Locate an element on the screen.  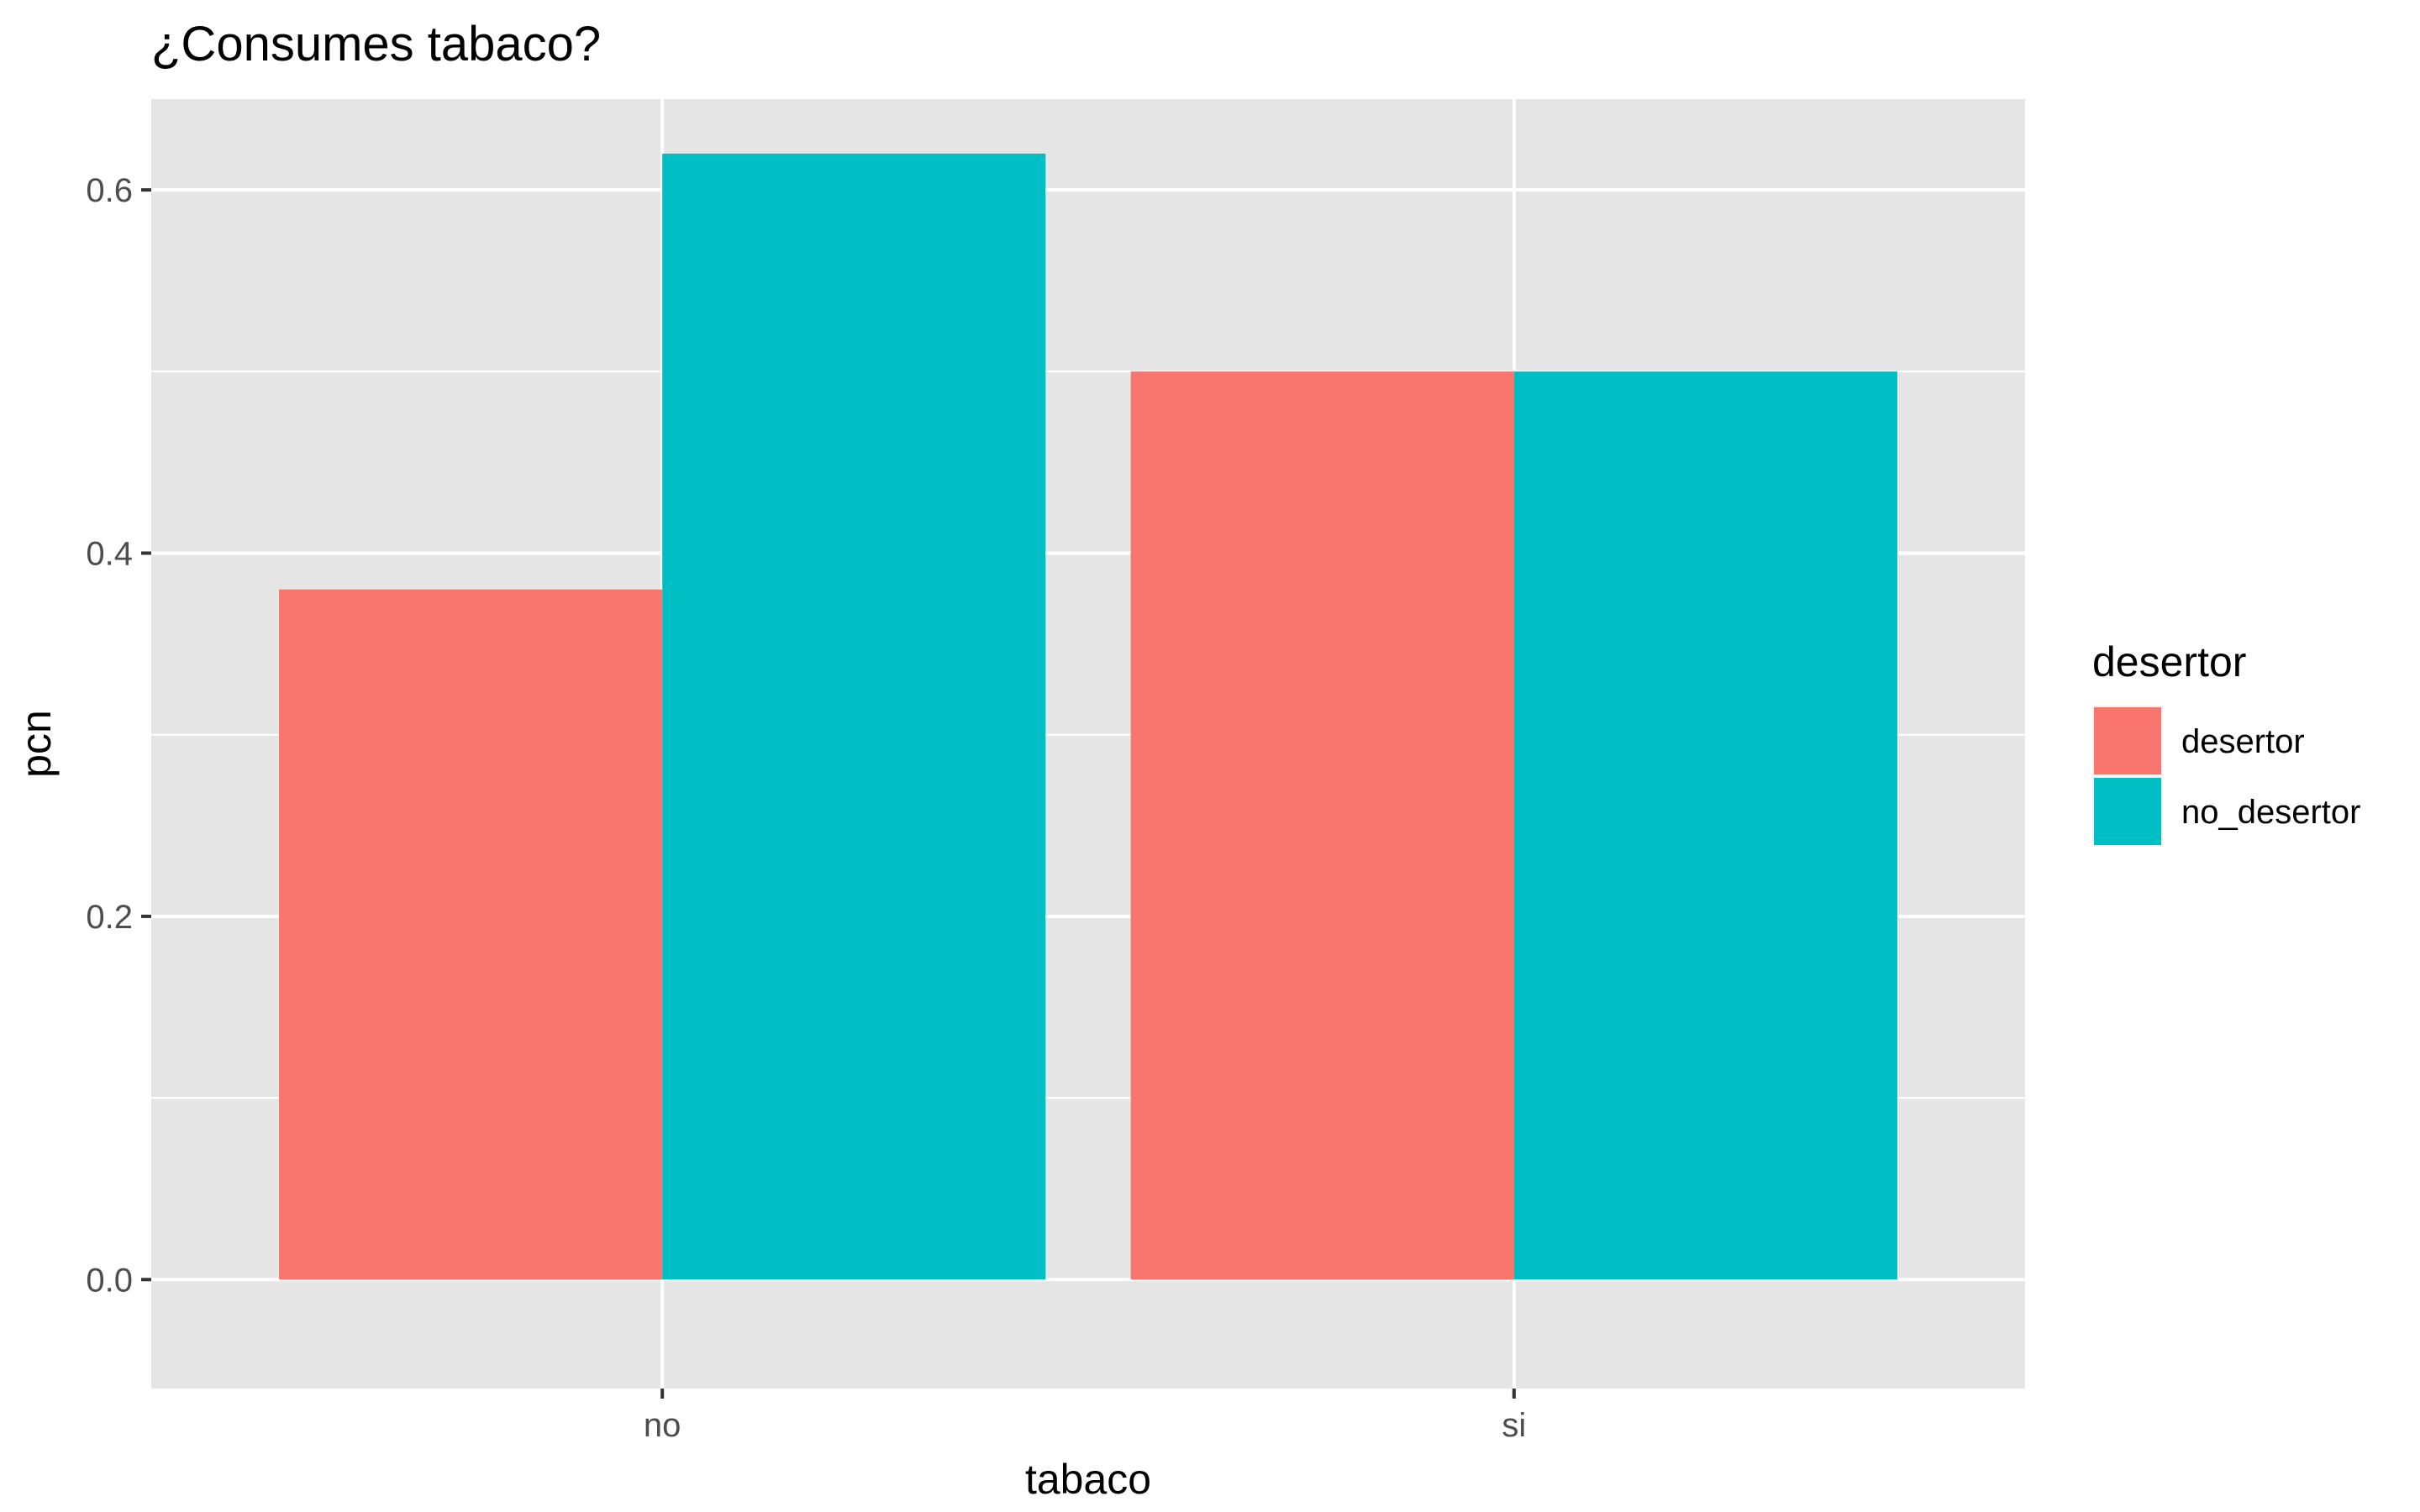
x-tick-label: no is located at coordinates (662, 1425).